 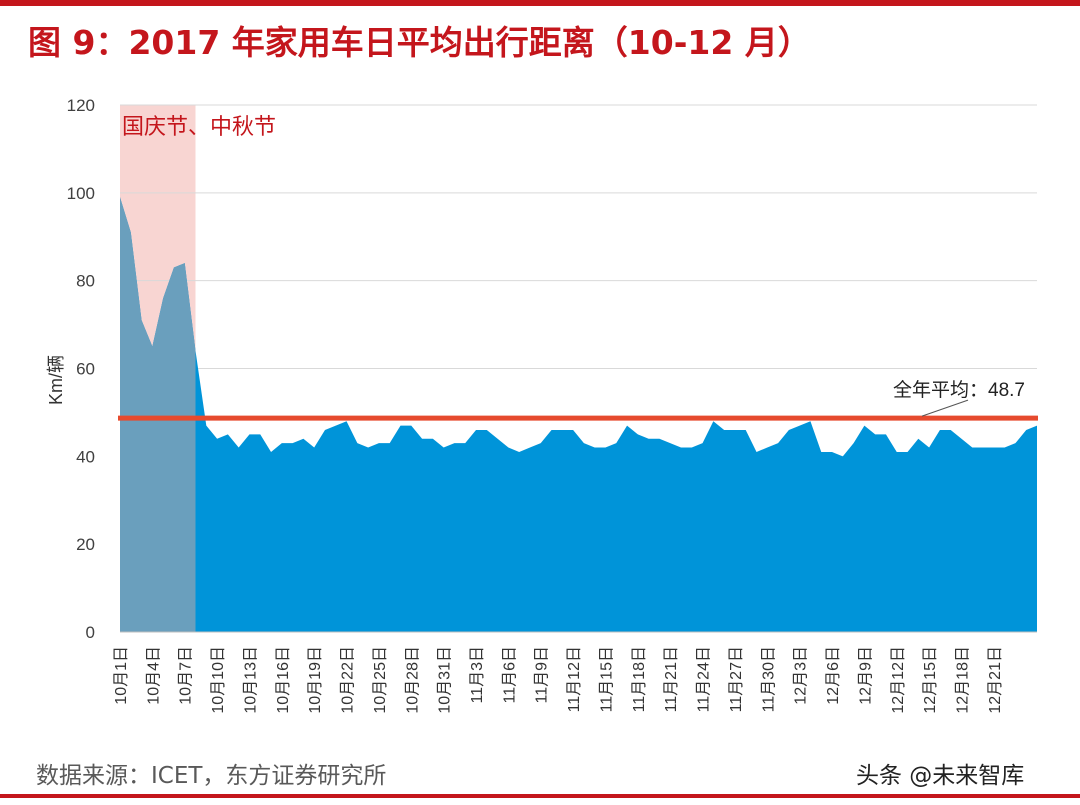 I want to click on x-tick-label: 11月9日, so click(x=542, y=675).